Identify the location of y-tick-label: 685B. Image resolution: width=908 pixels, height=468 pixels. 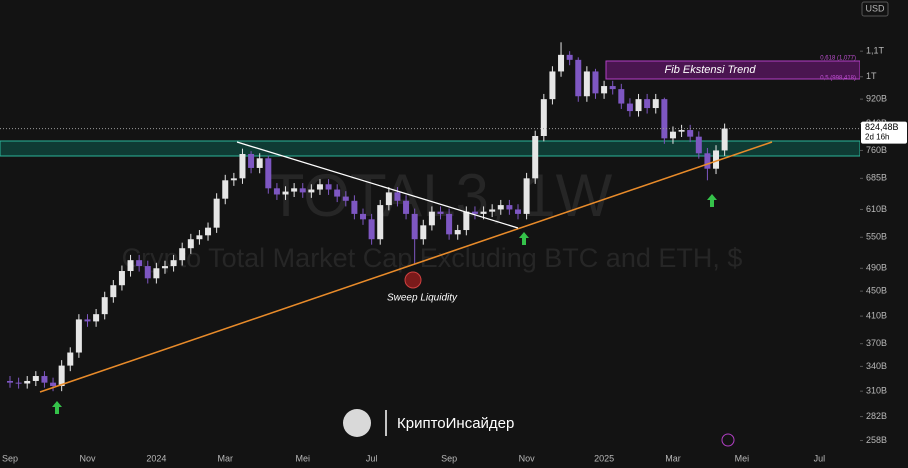
(876, 178).